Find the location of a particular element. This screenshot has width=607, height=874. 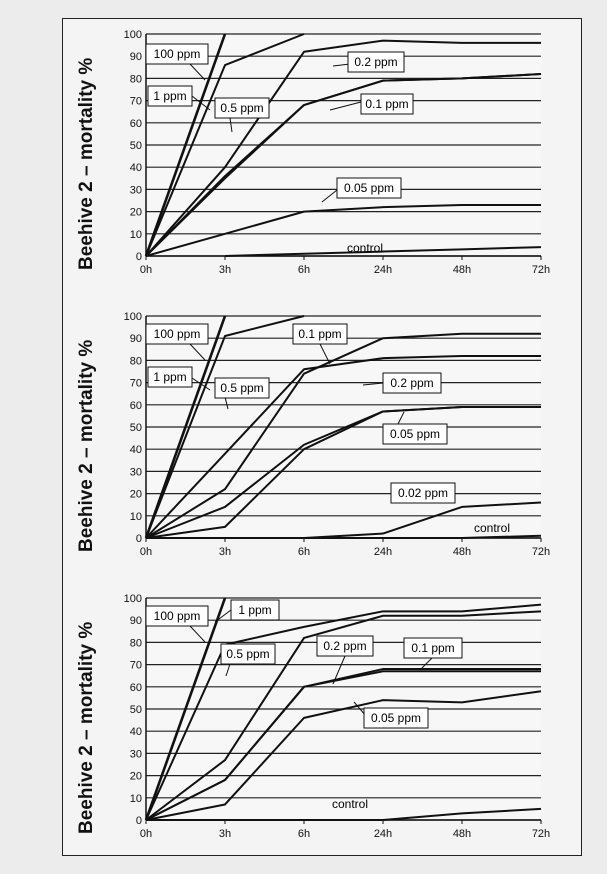

series-line-0_05-ppm is located at coordinates (343, 755).